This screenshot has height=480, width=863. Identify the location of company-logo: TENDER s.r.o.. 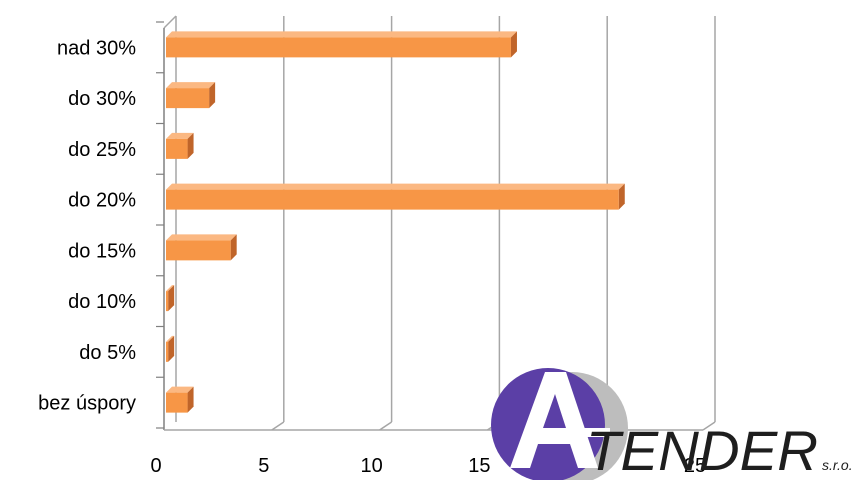
(672, 424).